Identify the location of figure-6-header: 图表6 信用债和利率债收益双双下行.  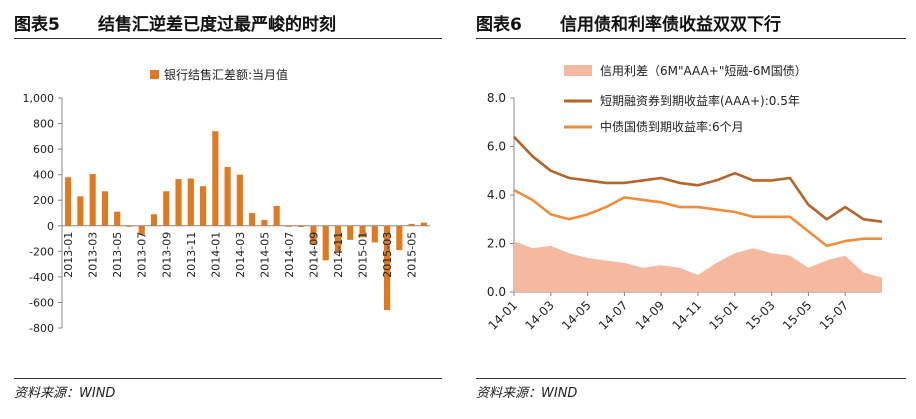
(696, 25).